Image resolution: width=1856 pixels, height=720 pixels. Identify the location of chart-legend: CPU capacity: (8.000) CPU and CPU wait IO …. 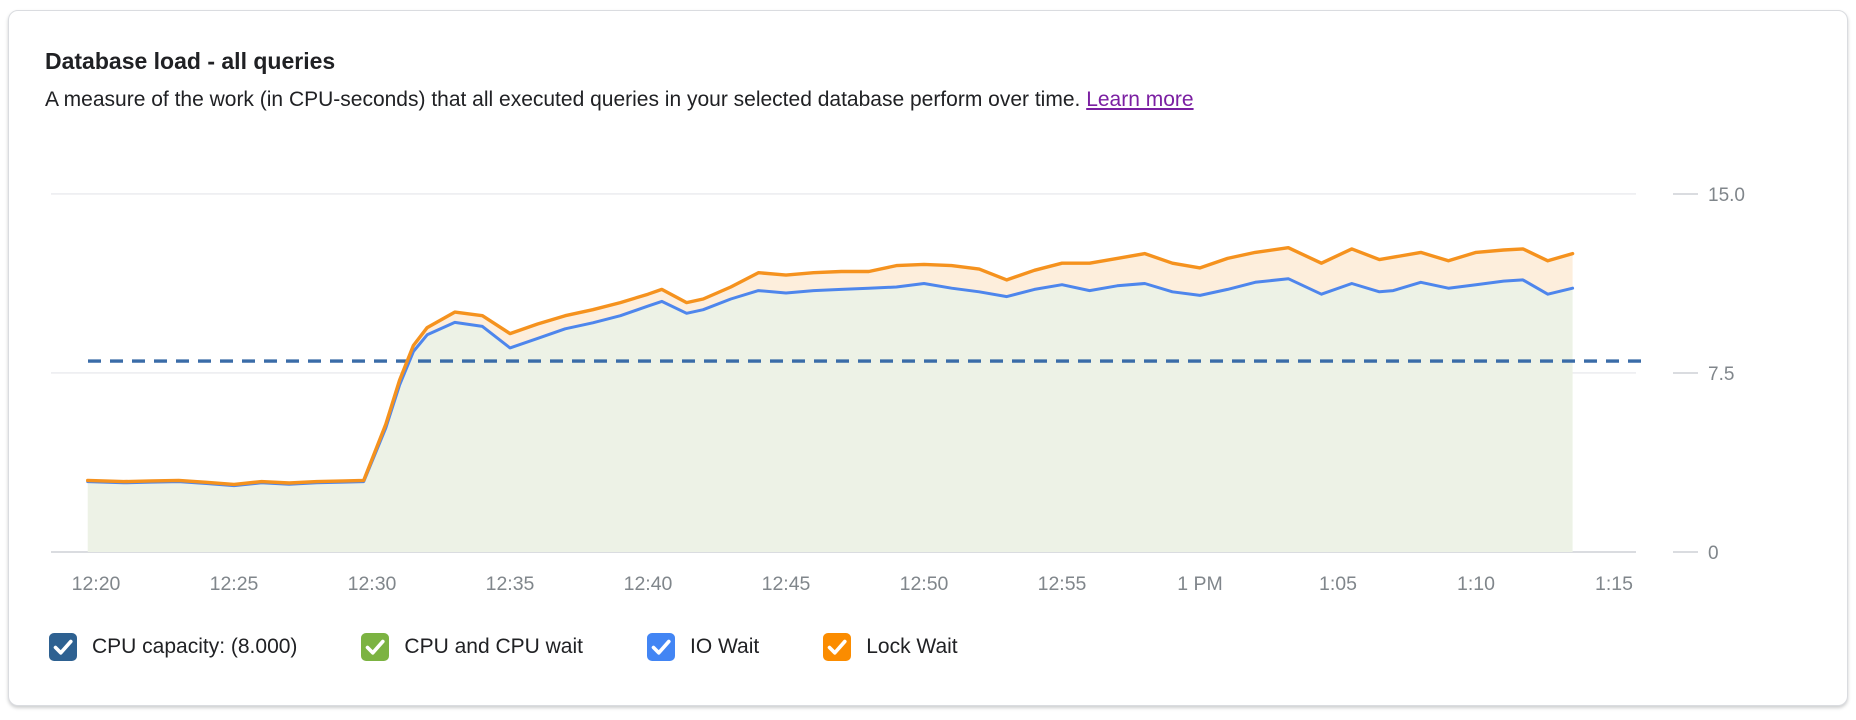
(948, 647).